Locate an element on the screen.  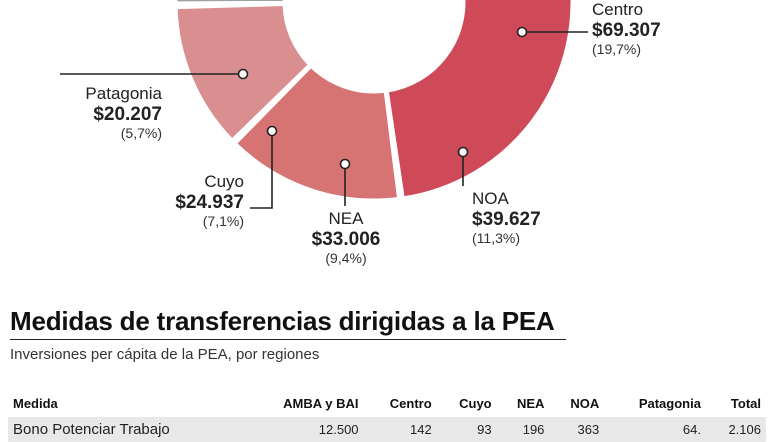
cell-medida: Bono Potenciar Trabajo is located at coordinates (91, 429).